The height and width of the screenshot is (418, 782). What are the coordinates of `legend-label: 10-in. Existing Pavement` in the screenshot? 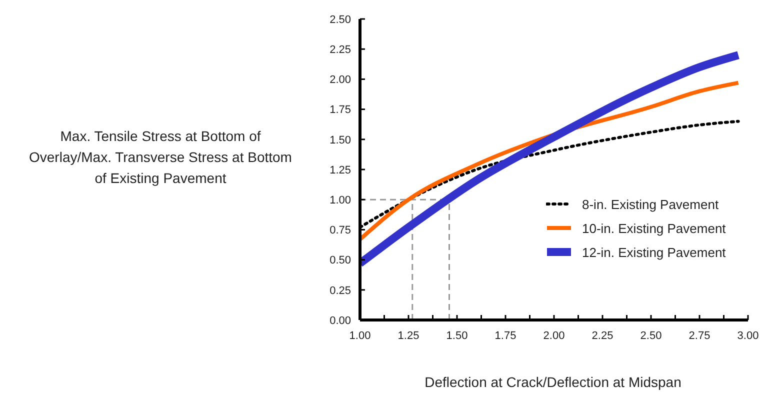 It's located at (654, 228).